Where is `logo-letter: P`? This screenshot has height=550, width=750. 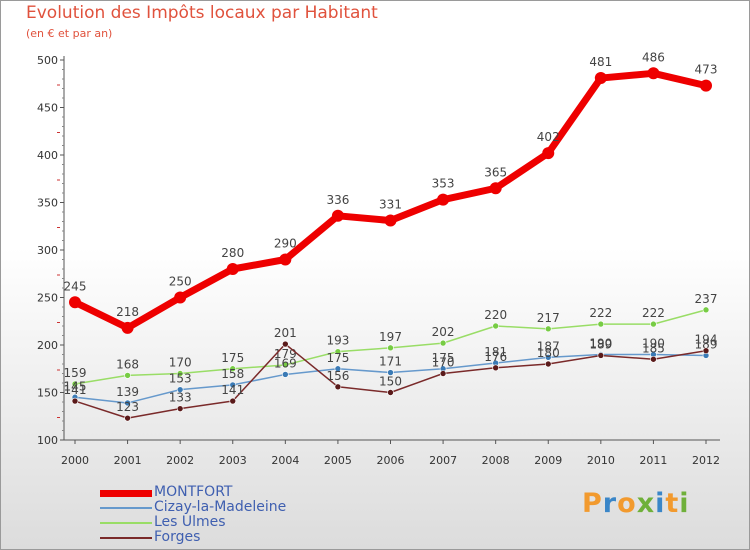 logo-letter: P is located at coordinates (592, 503).